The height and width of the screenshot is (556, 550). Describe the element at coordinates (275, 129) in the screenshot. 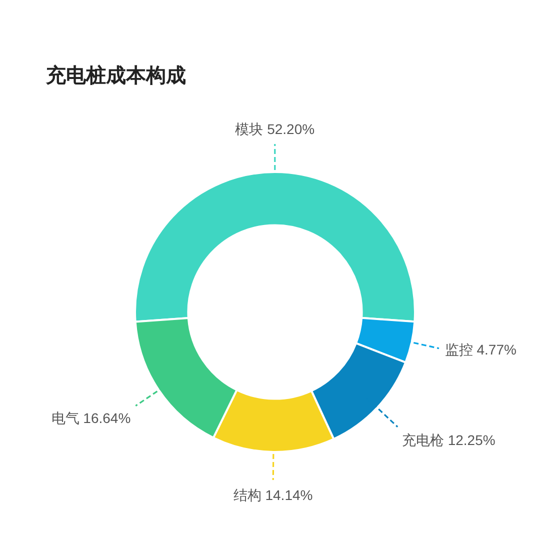

I see `slice-label: 模块 52.20%` at that location.